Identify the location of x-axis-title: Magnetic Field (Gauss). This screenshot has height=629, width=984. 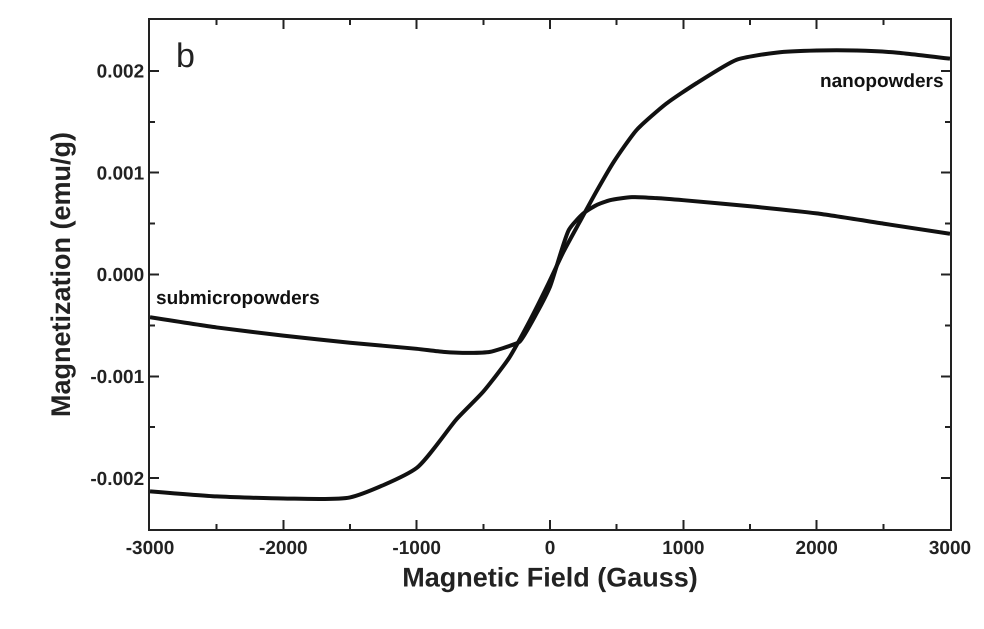
(550, 577).